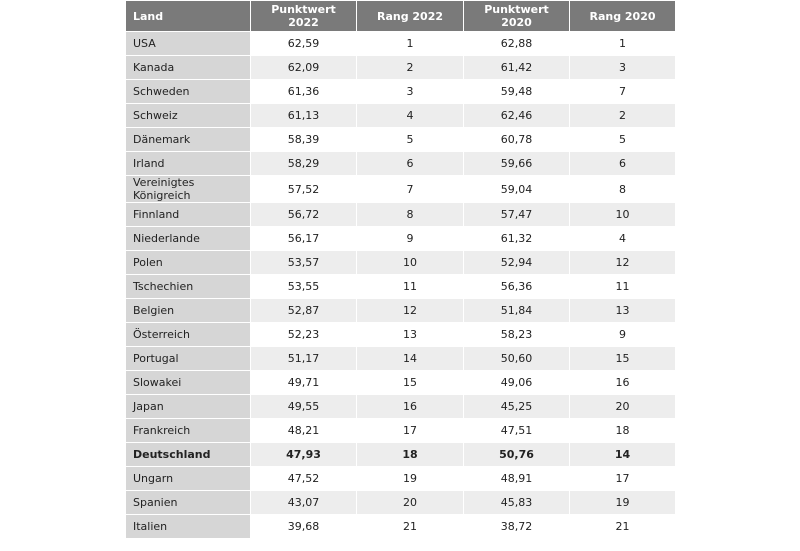 The height and width of the screenshot is (551, 800). Describe the element at coordinates (516, 189) in the screenshot. I see `value-cell: 59,04` at that location.